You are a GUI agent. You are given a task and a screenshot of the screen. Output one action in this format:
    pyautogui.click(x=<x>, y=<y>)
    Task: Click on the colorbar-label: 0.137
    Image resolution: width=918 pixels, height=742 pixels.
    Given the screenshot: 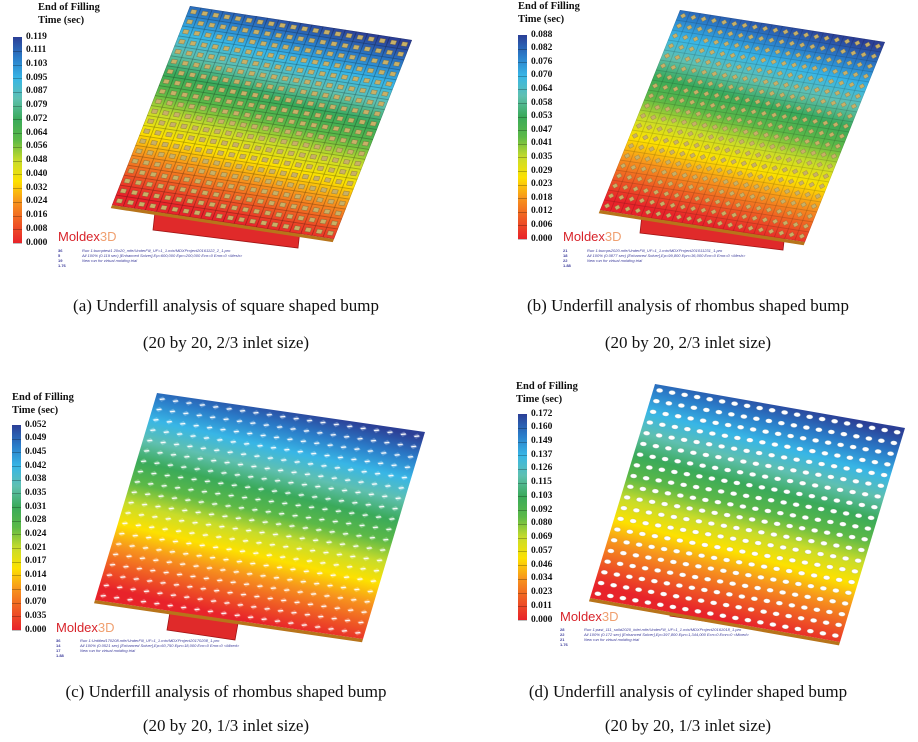 What is the action you would take?
    pyautogui.click(x=542, y=454)
    